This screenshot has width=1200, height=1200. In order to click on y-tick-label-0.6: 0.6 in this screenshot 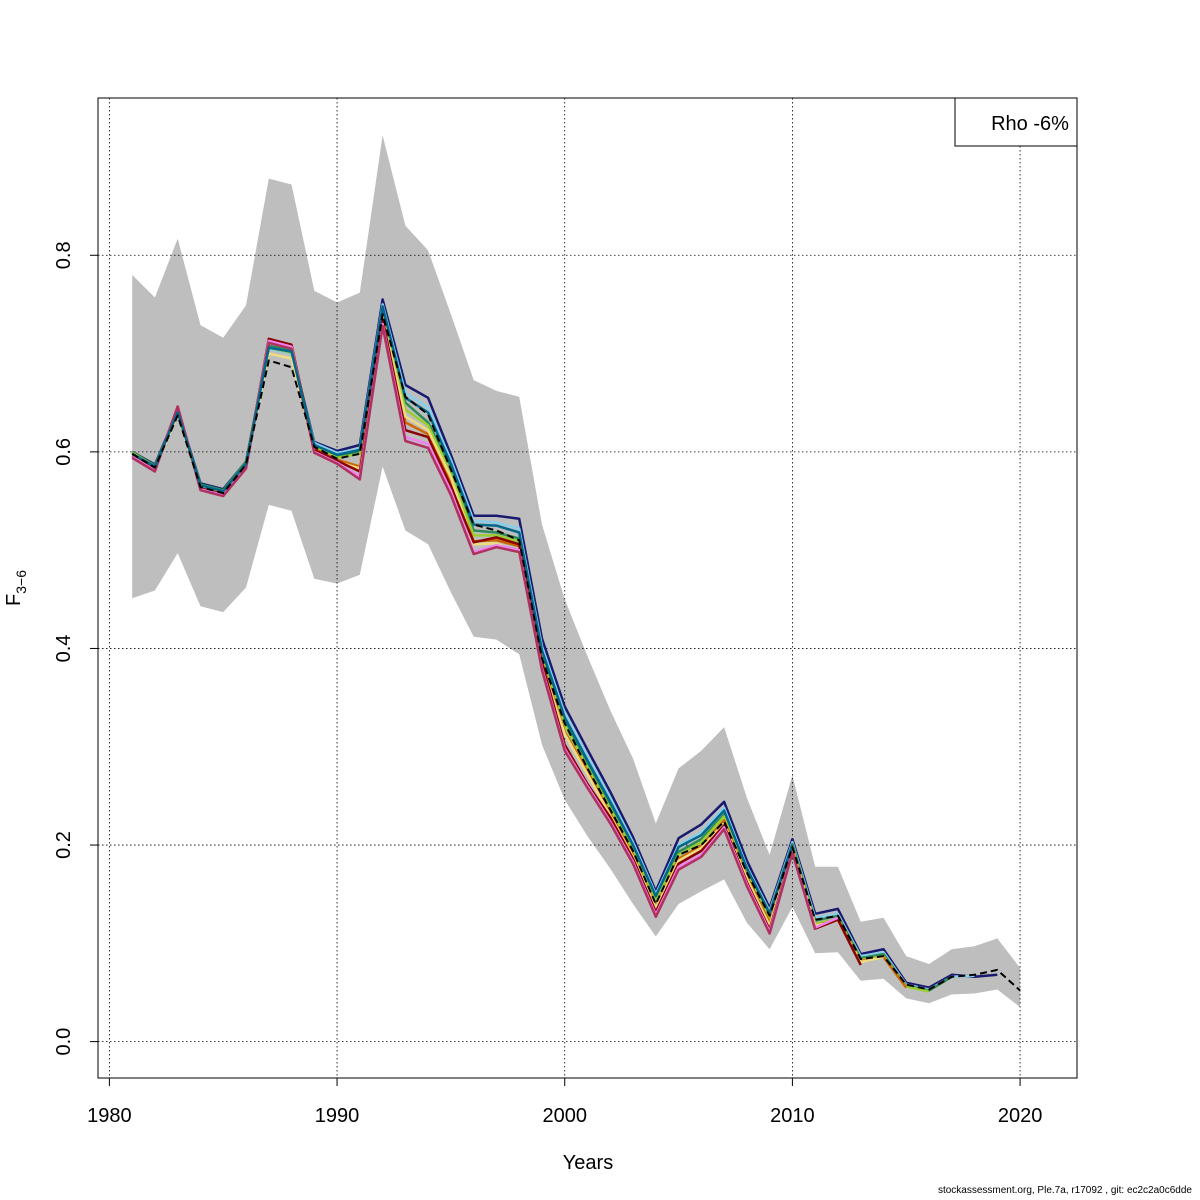, I will do `click(64, 452)`.